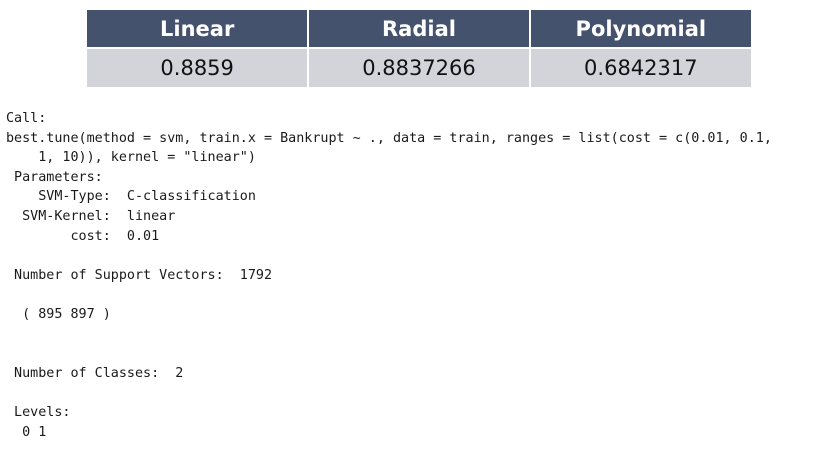 The height and width of the screenshot is (454, 832). What do you see at coordinates (95, 373) in the screenshot?
I see `console-line-number-of-classes: Number of Classes: 2` at bounding box center [95, 373].